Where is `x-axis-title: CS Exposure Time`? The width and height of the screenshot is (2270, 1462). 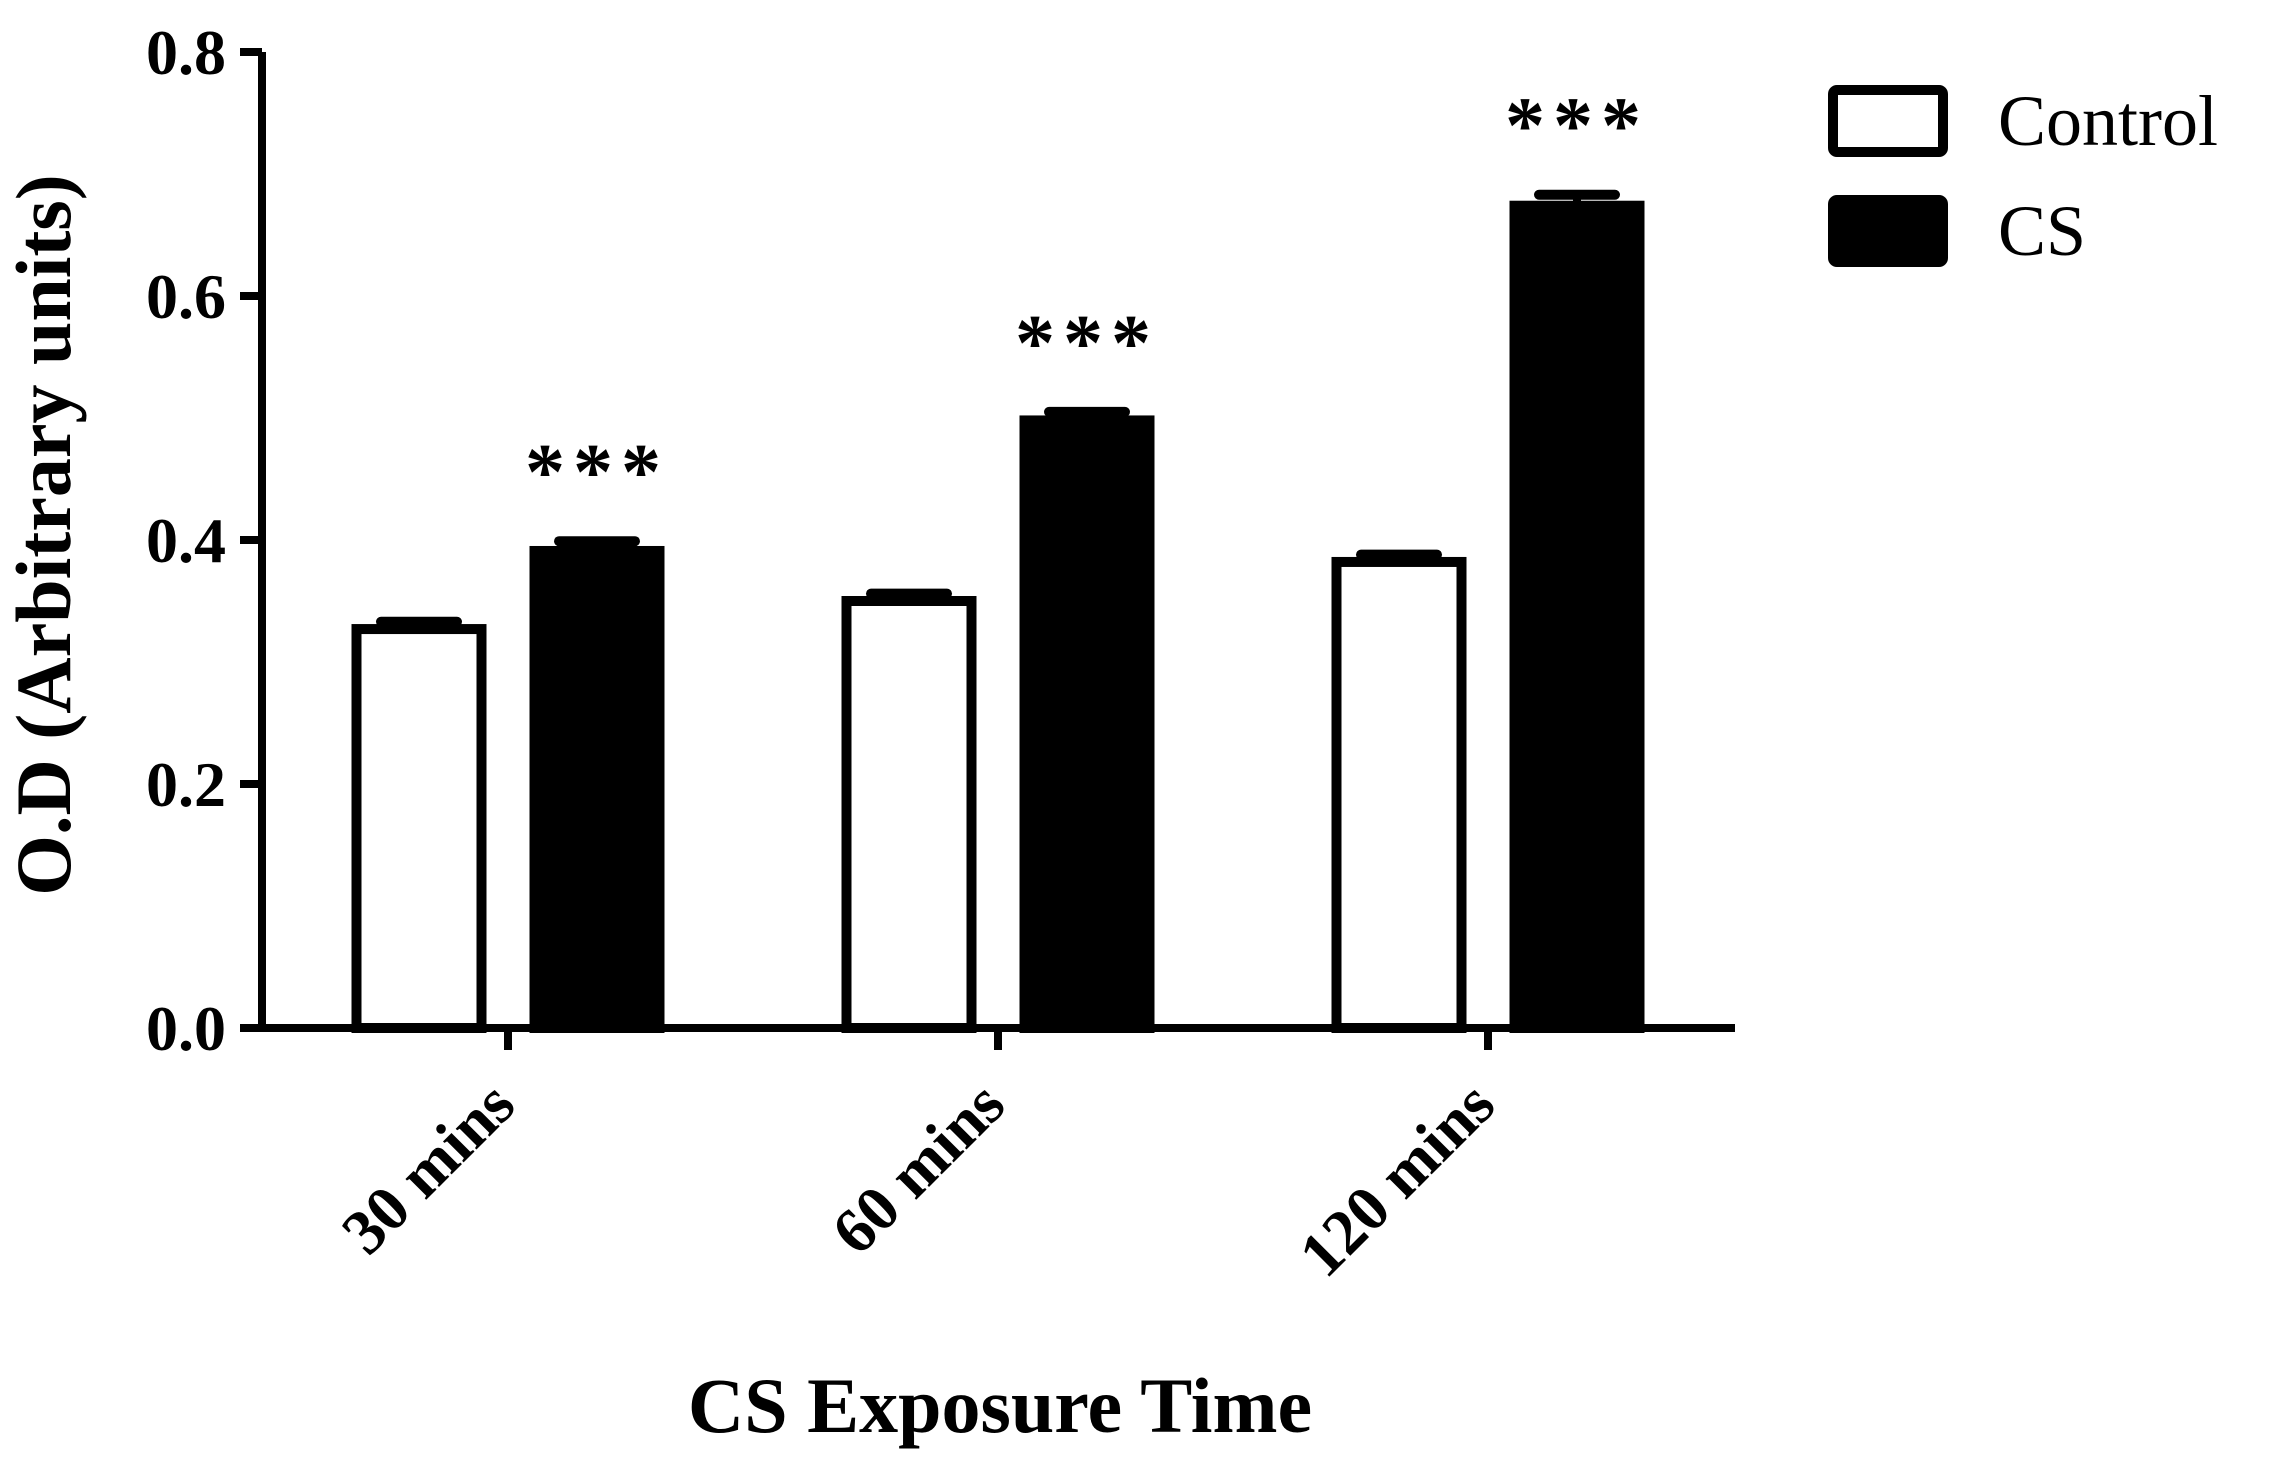 x-axis-title: CS Exposure Time is located at coordinates (1000, 1405).